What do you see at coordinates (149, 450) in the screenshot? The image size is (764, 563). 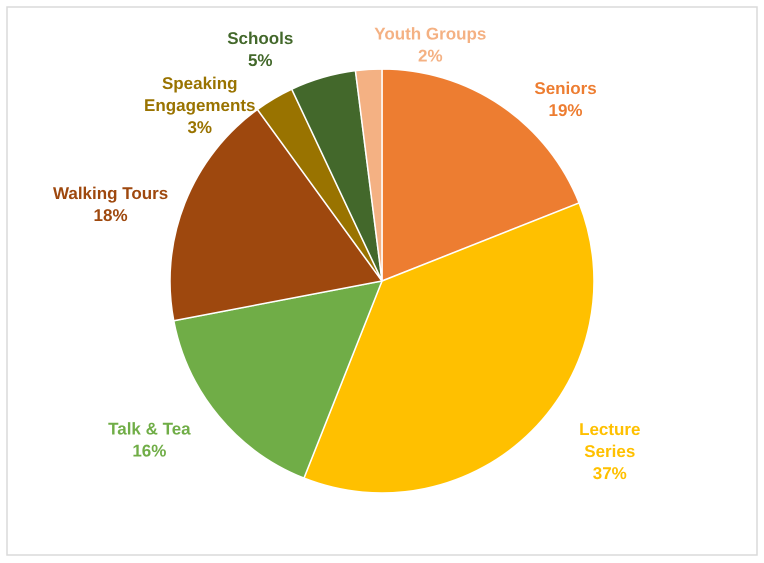 I see `data-label: 16%` at bounding box center [149, 450].